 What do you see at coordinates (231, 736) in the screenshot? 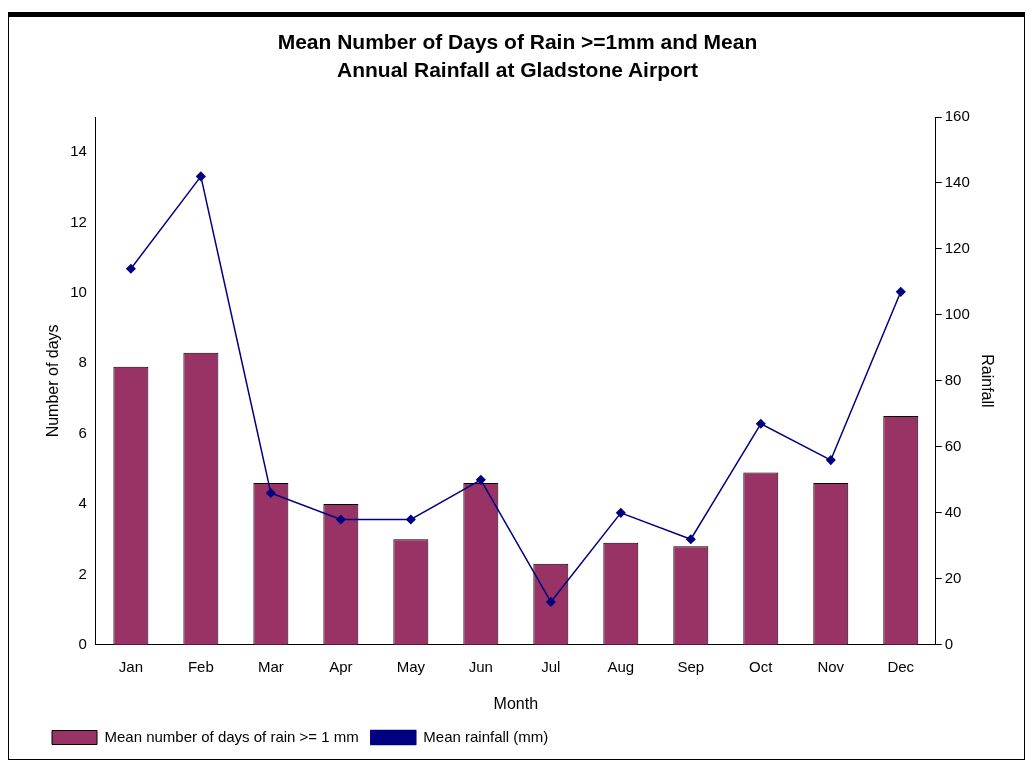
I see `legend-label: Mean number of days of rain >= 1 mm` at bounding box center [231, 736].